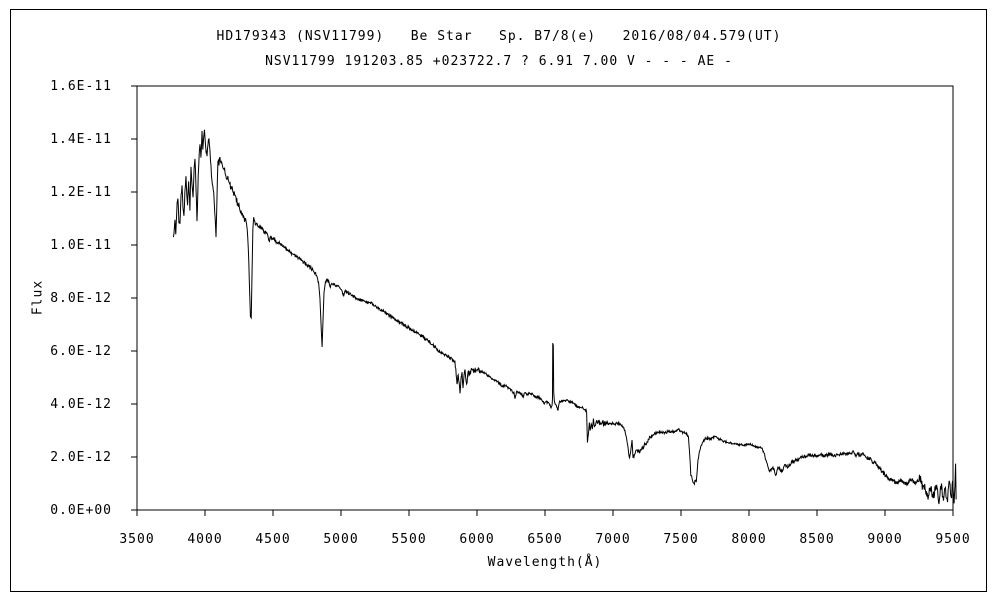 The image size is (1000, 600). What do you see at coordinates (408, 539) in the screenshot?
I see `x-tick-label: 5500` at bounding box center [408, 539].